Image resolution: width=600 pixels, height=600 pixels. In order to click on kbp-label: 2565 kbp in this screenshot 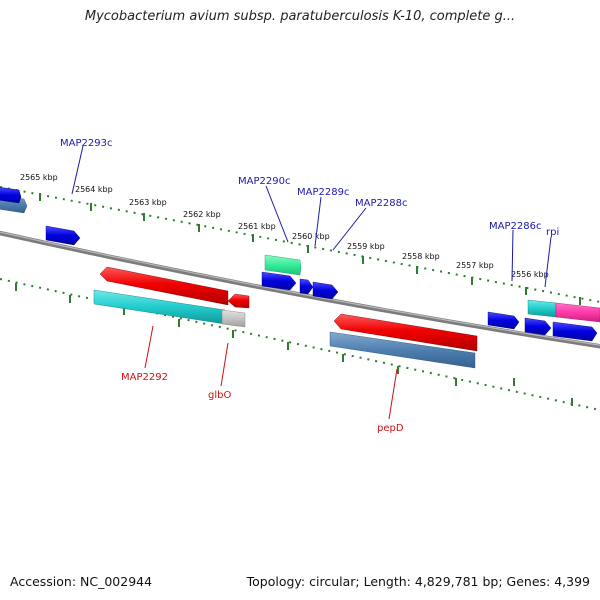, I will do `click(39, 177)`.